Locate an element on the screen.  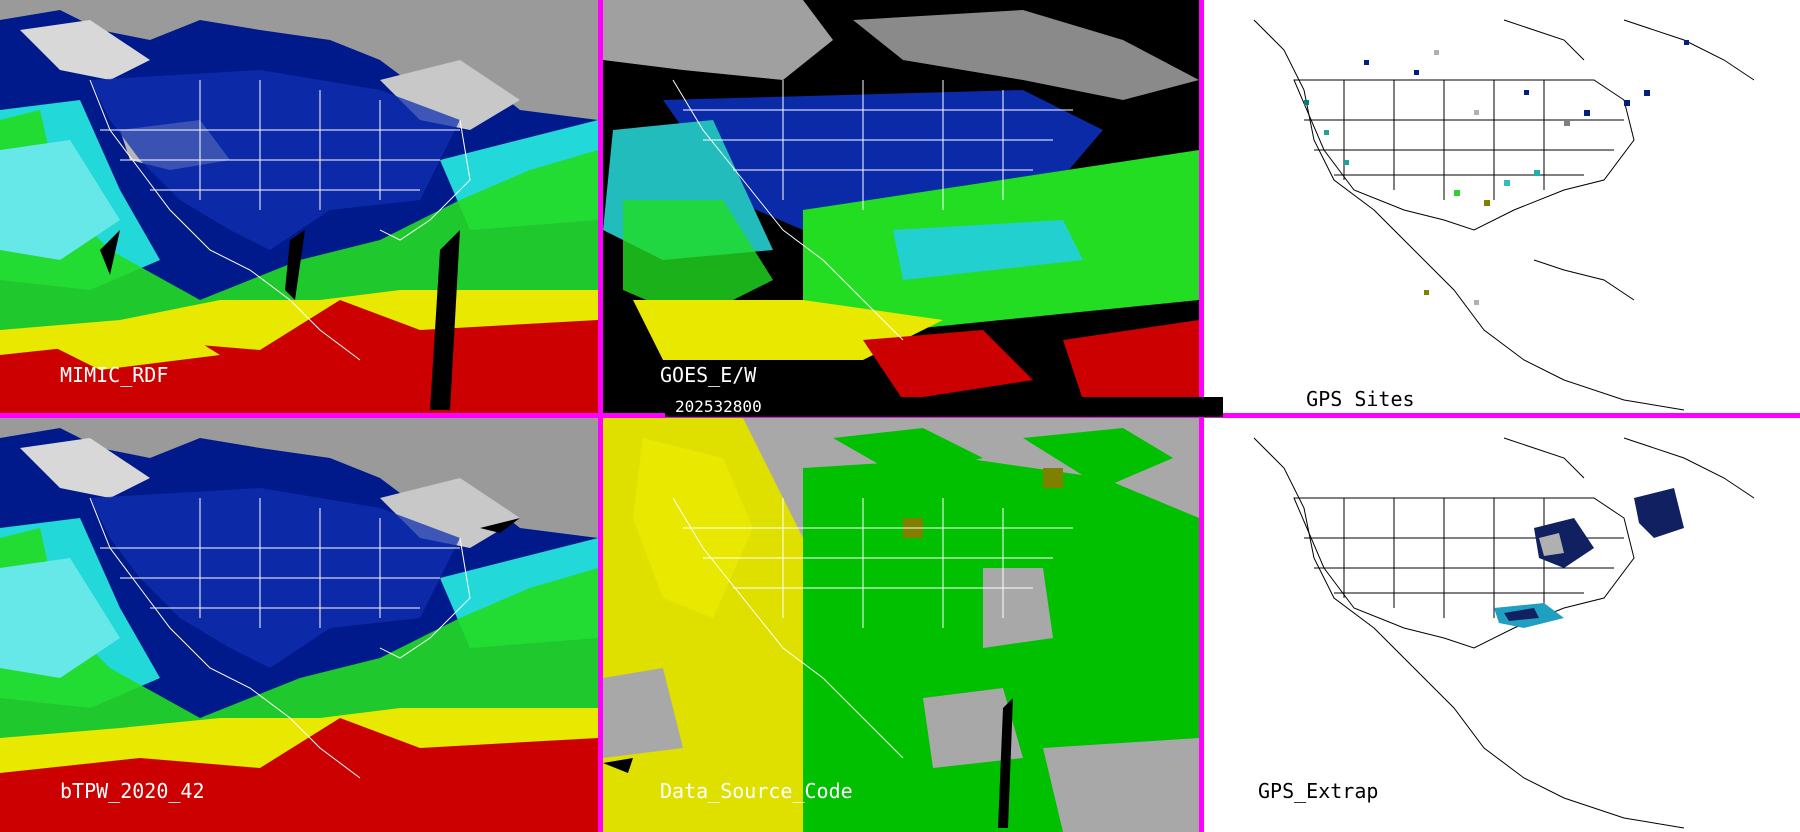
panel-label: bTPW_2020_42 is located at coordinates (132, 791).